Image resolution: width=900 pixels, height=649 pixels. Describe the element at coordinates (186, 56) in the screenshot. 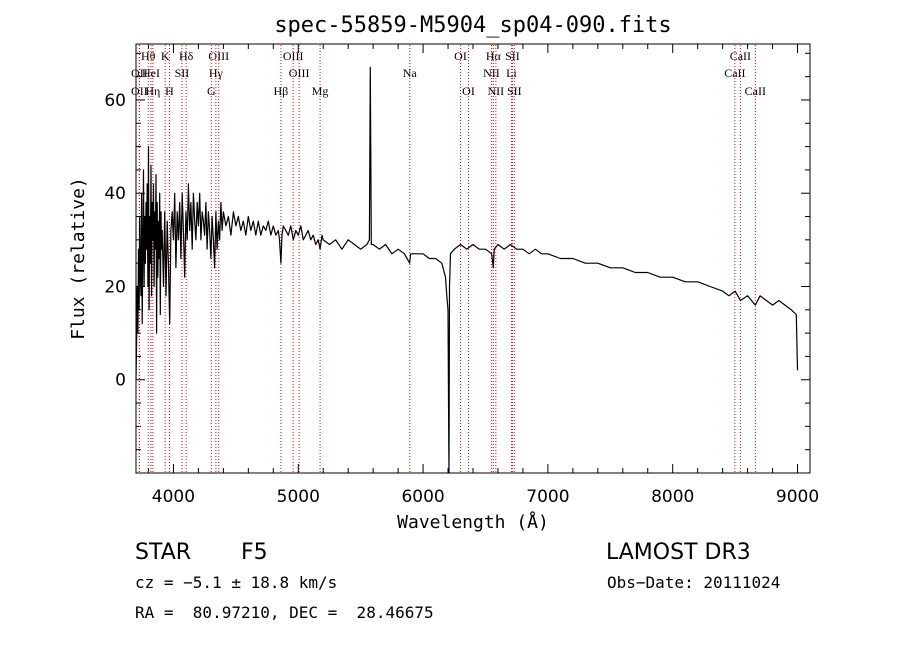

I see `spectral-line-label: Hδ` at that location.